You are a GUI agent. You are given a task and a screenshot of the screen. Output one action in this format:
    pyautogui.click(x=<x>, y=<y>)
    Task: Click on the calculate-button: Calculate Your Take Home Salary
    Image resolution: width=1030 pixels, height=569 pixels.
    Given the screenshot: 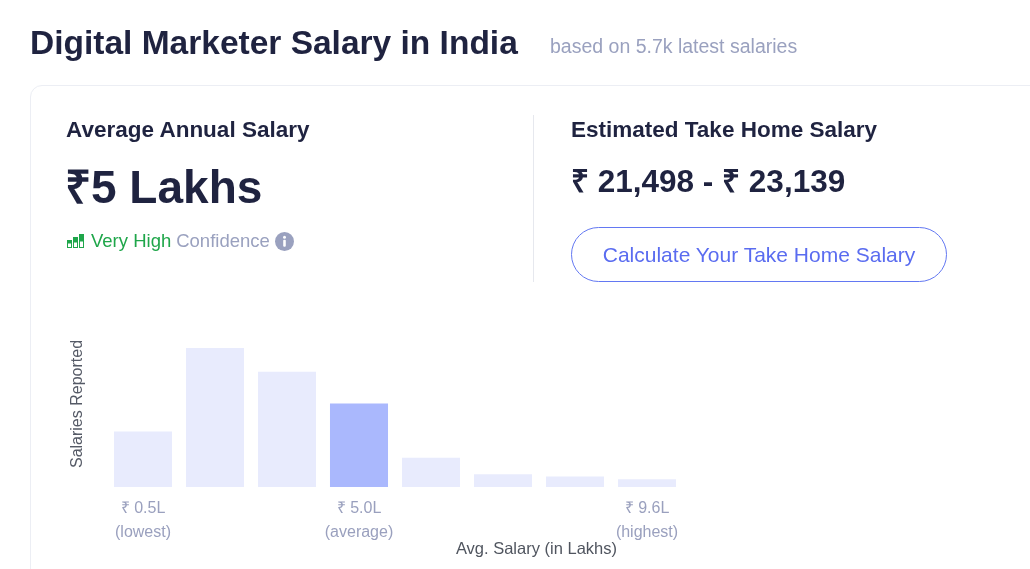 What is the action you would take?
    pyautogui.click(x=759, y=254)
    